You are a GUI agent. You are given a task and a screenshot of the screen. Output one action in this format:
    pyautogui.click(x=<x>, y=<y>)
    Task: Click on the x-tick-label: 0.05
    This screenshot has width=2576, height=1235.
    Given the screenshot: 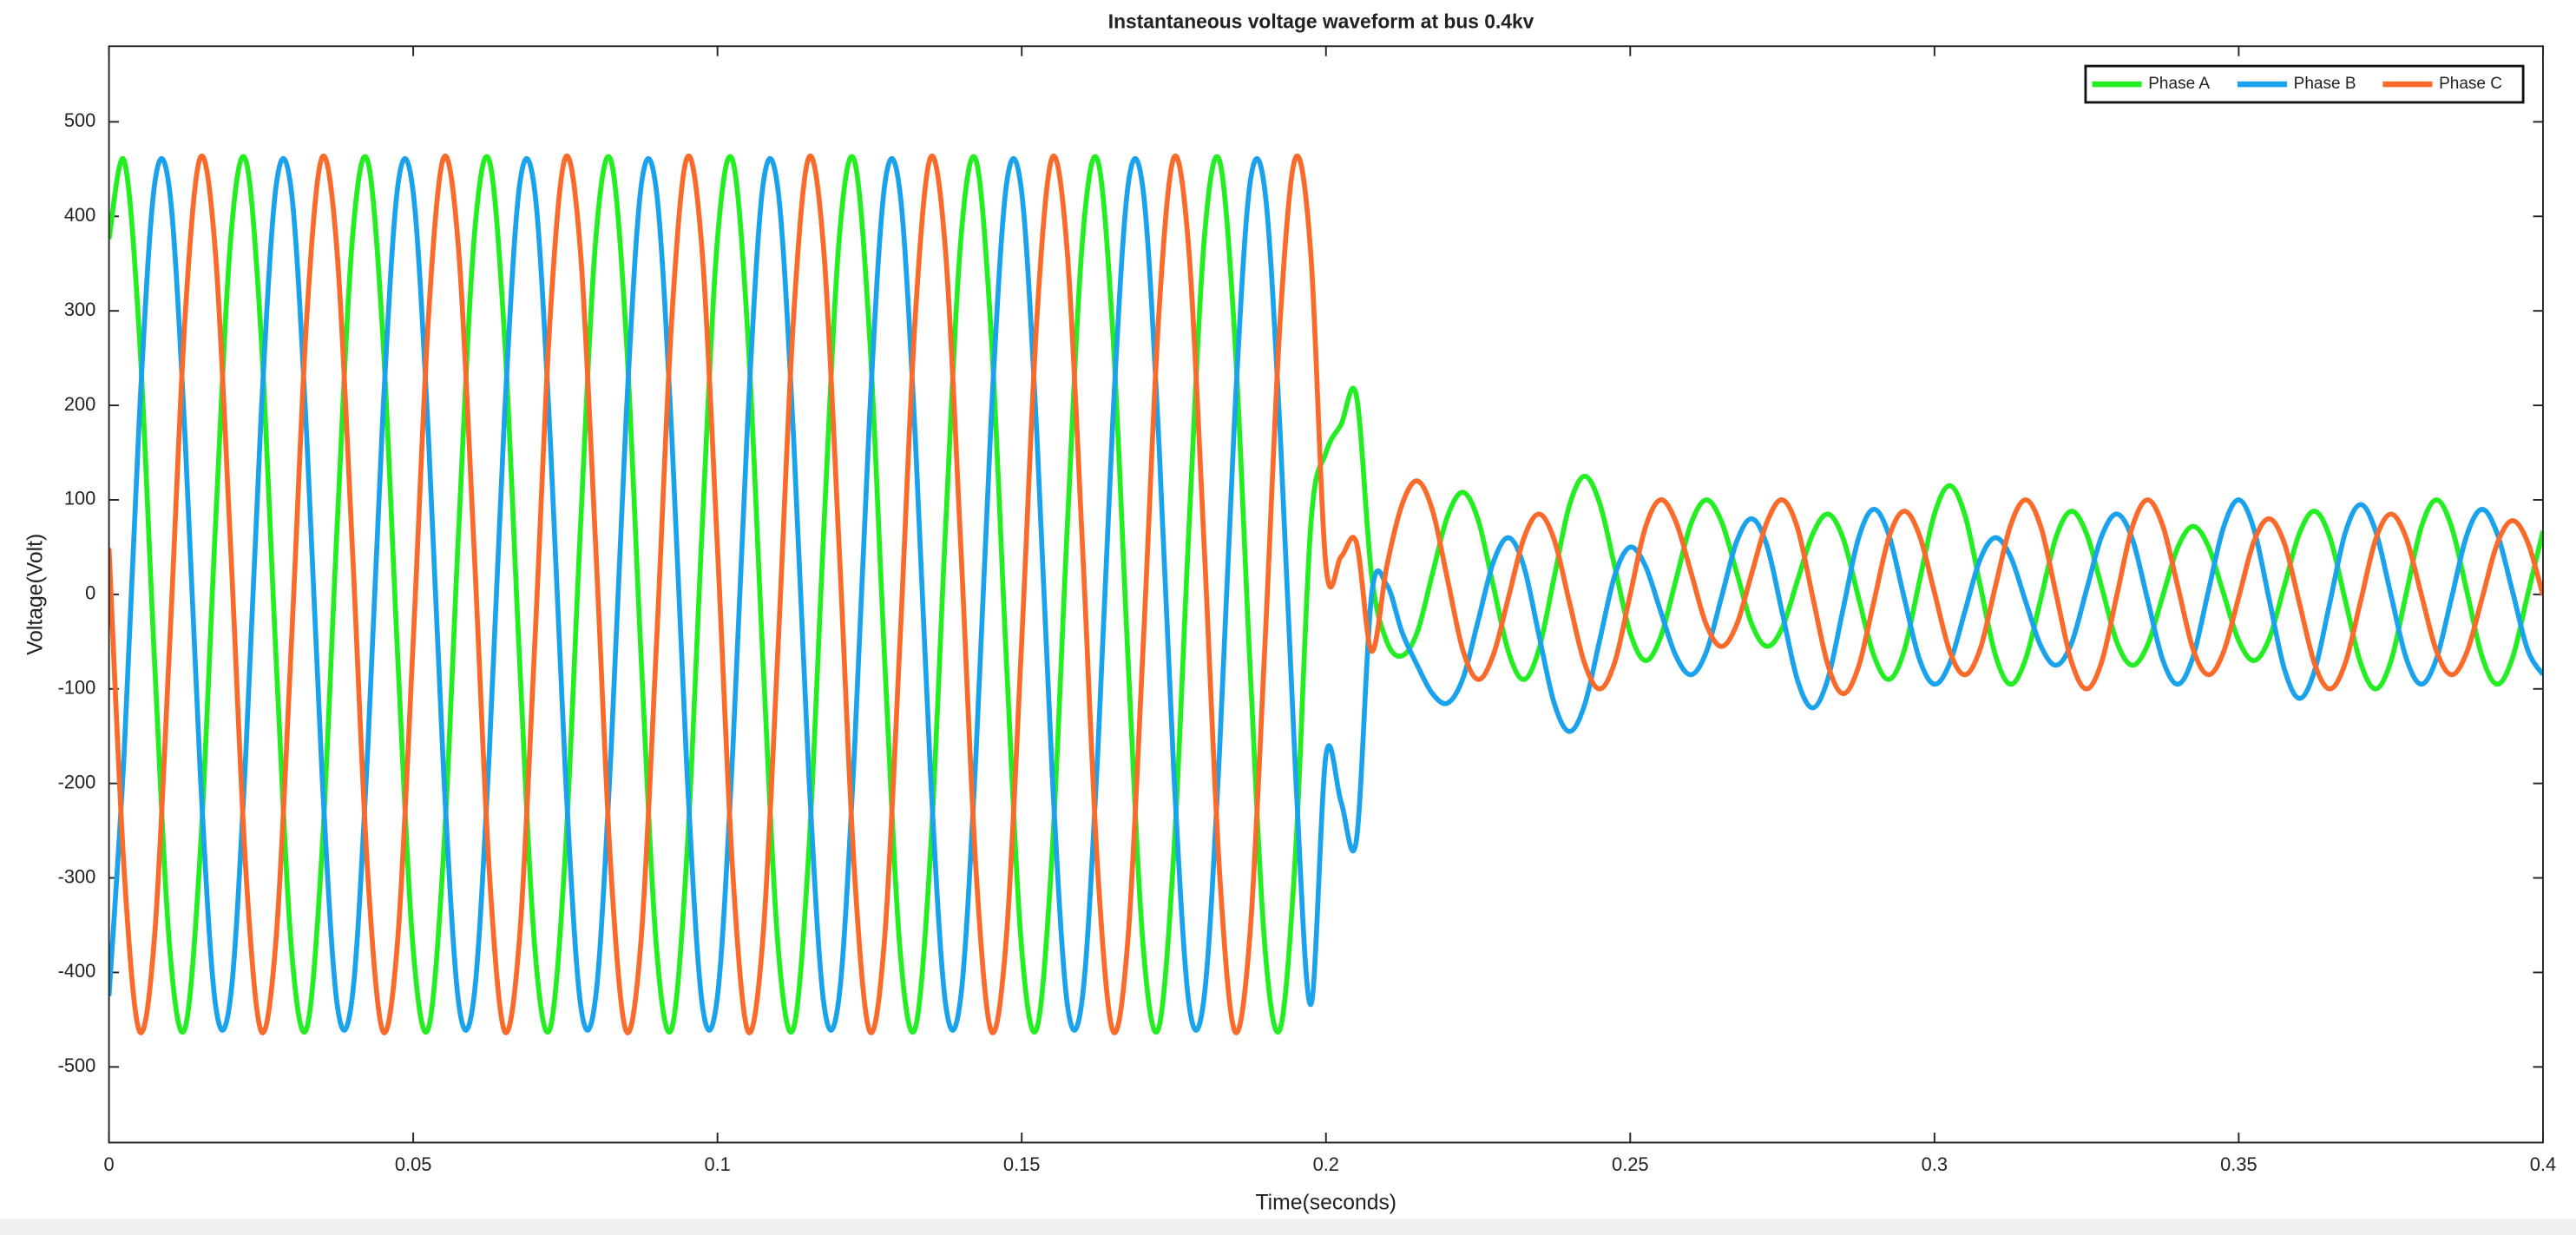 What is the action you would take?
    pyautogui.click(x=413, y=1164)
    